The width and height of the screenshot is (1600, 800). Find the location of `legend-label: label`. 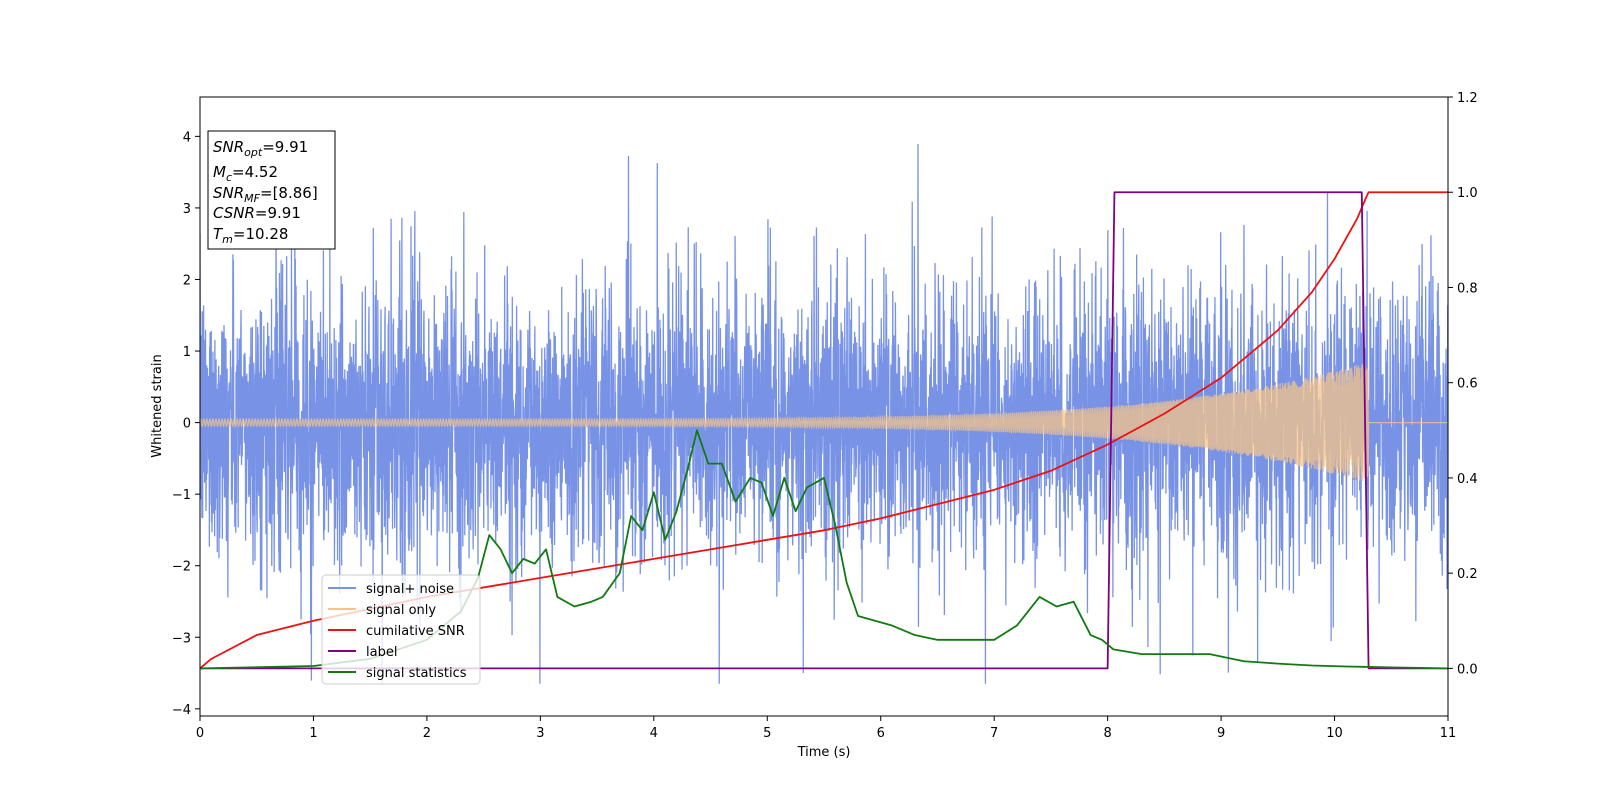

legend-label: label is located at coordinates (381, 652).